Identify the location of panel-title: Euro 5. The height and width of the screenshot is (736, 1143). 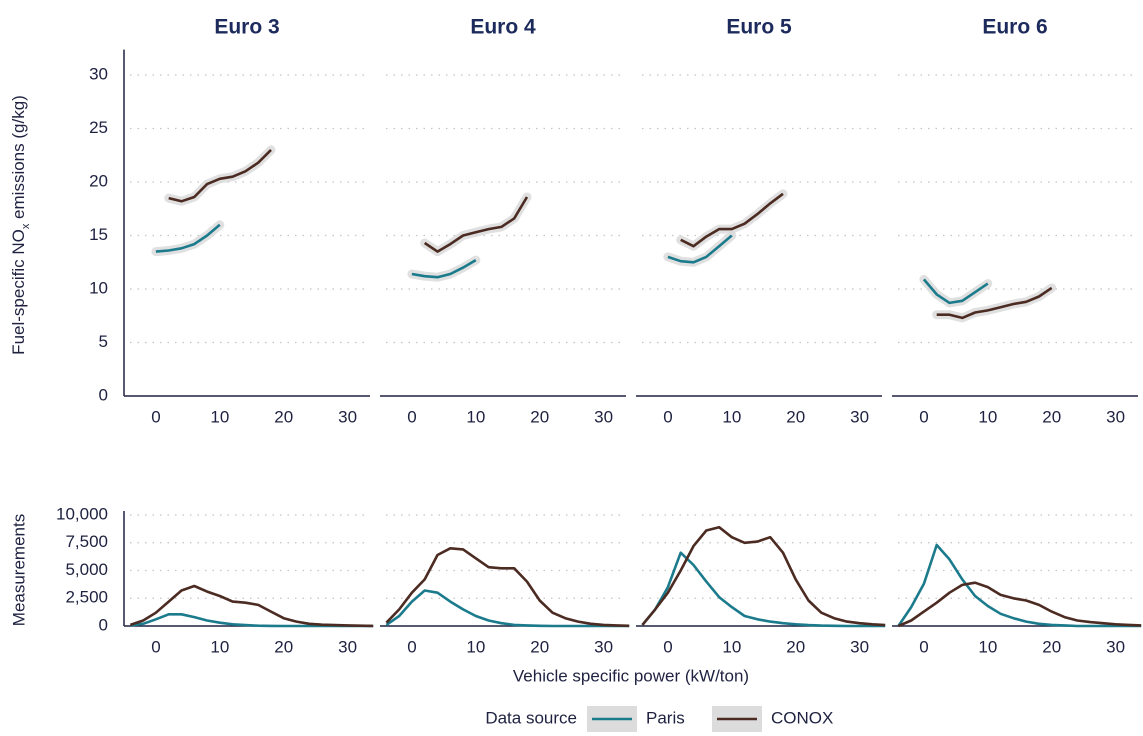
(759, 27).